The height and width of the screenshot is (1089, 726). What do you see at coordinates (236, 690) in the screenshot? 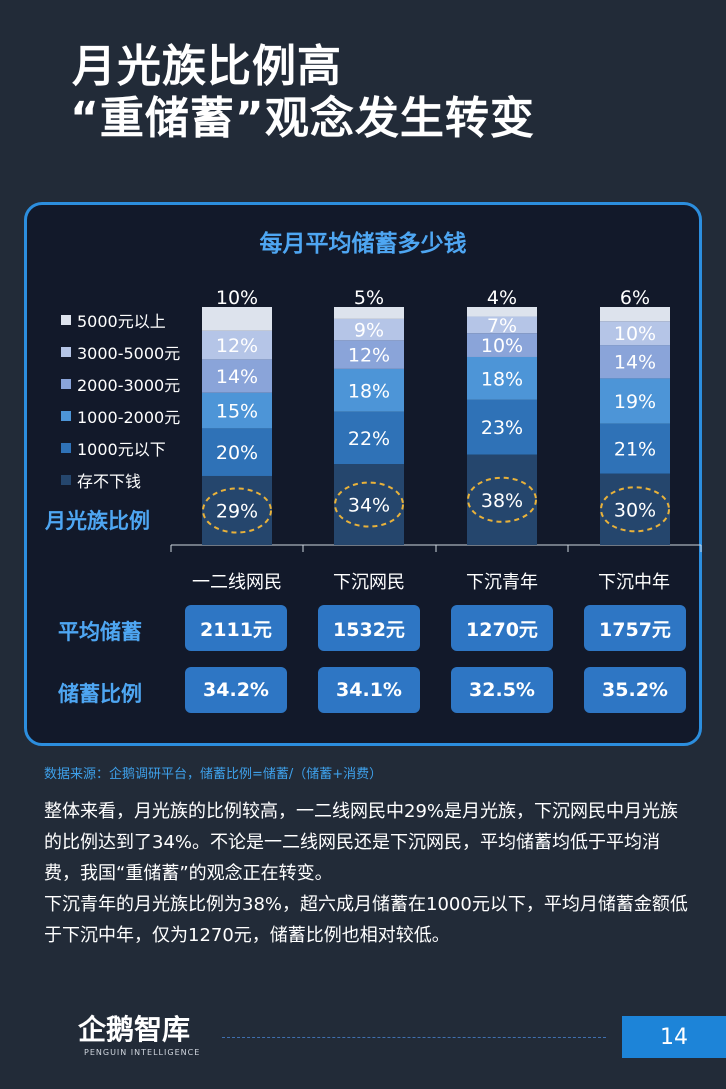
I see `savings-ratio-value: 34.2%` at bounding box center [236, 690].